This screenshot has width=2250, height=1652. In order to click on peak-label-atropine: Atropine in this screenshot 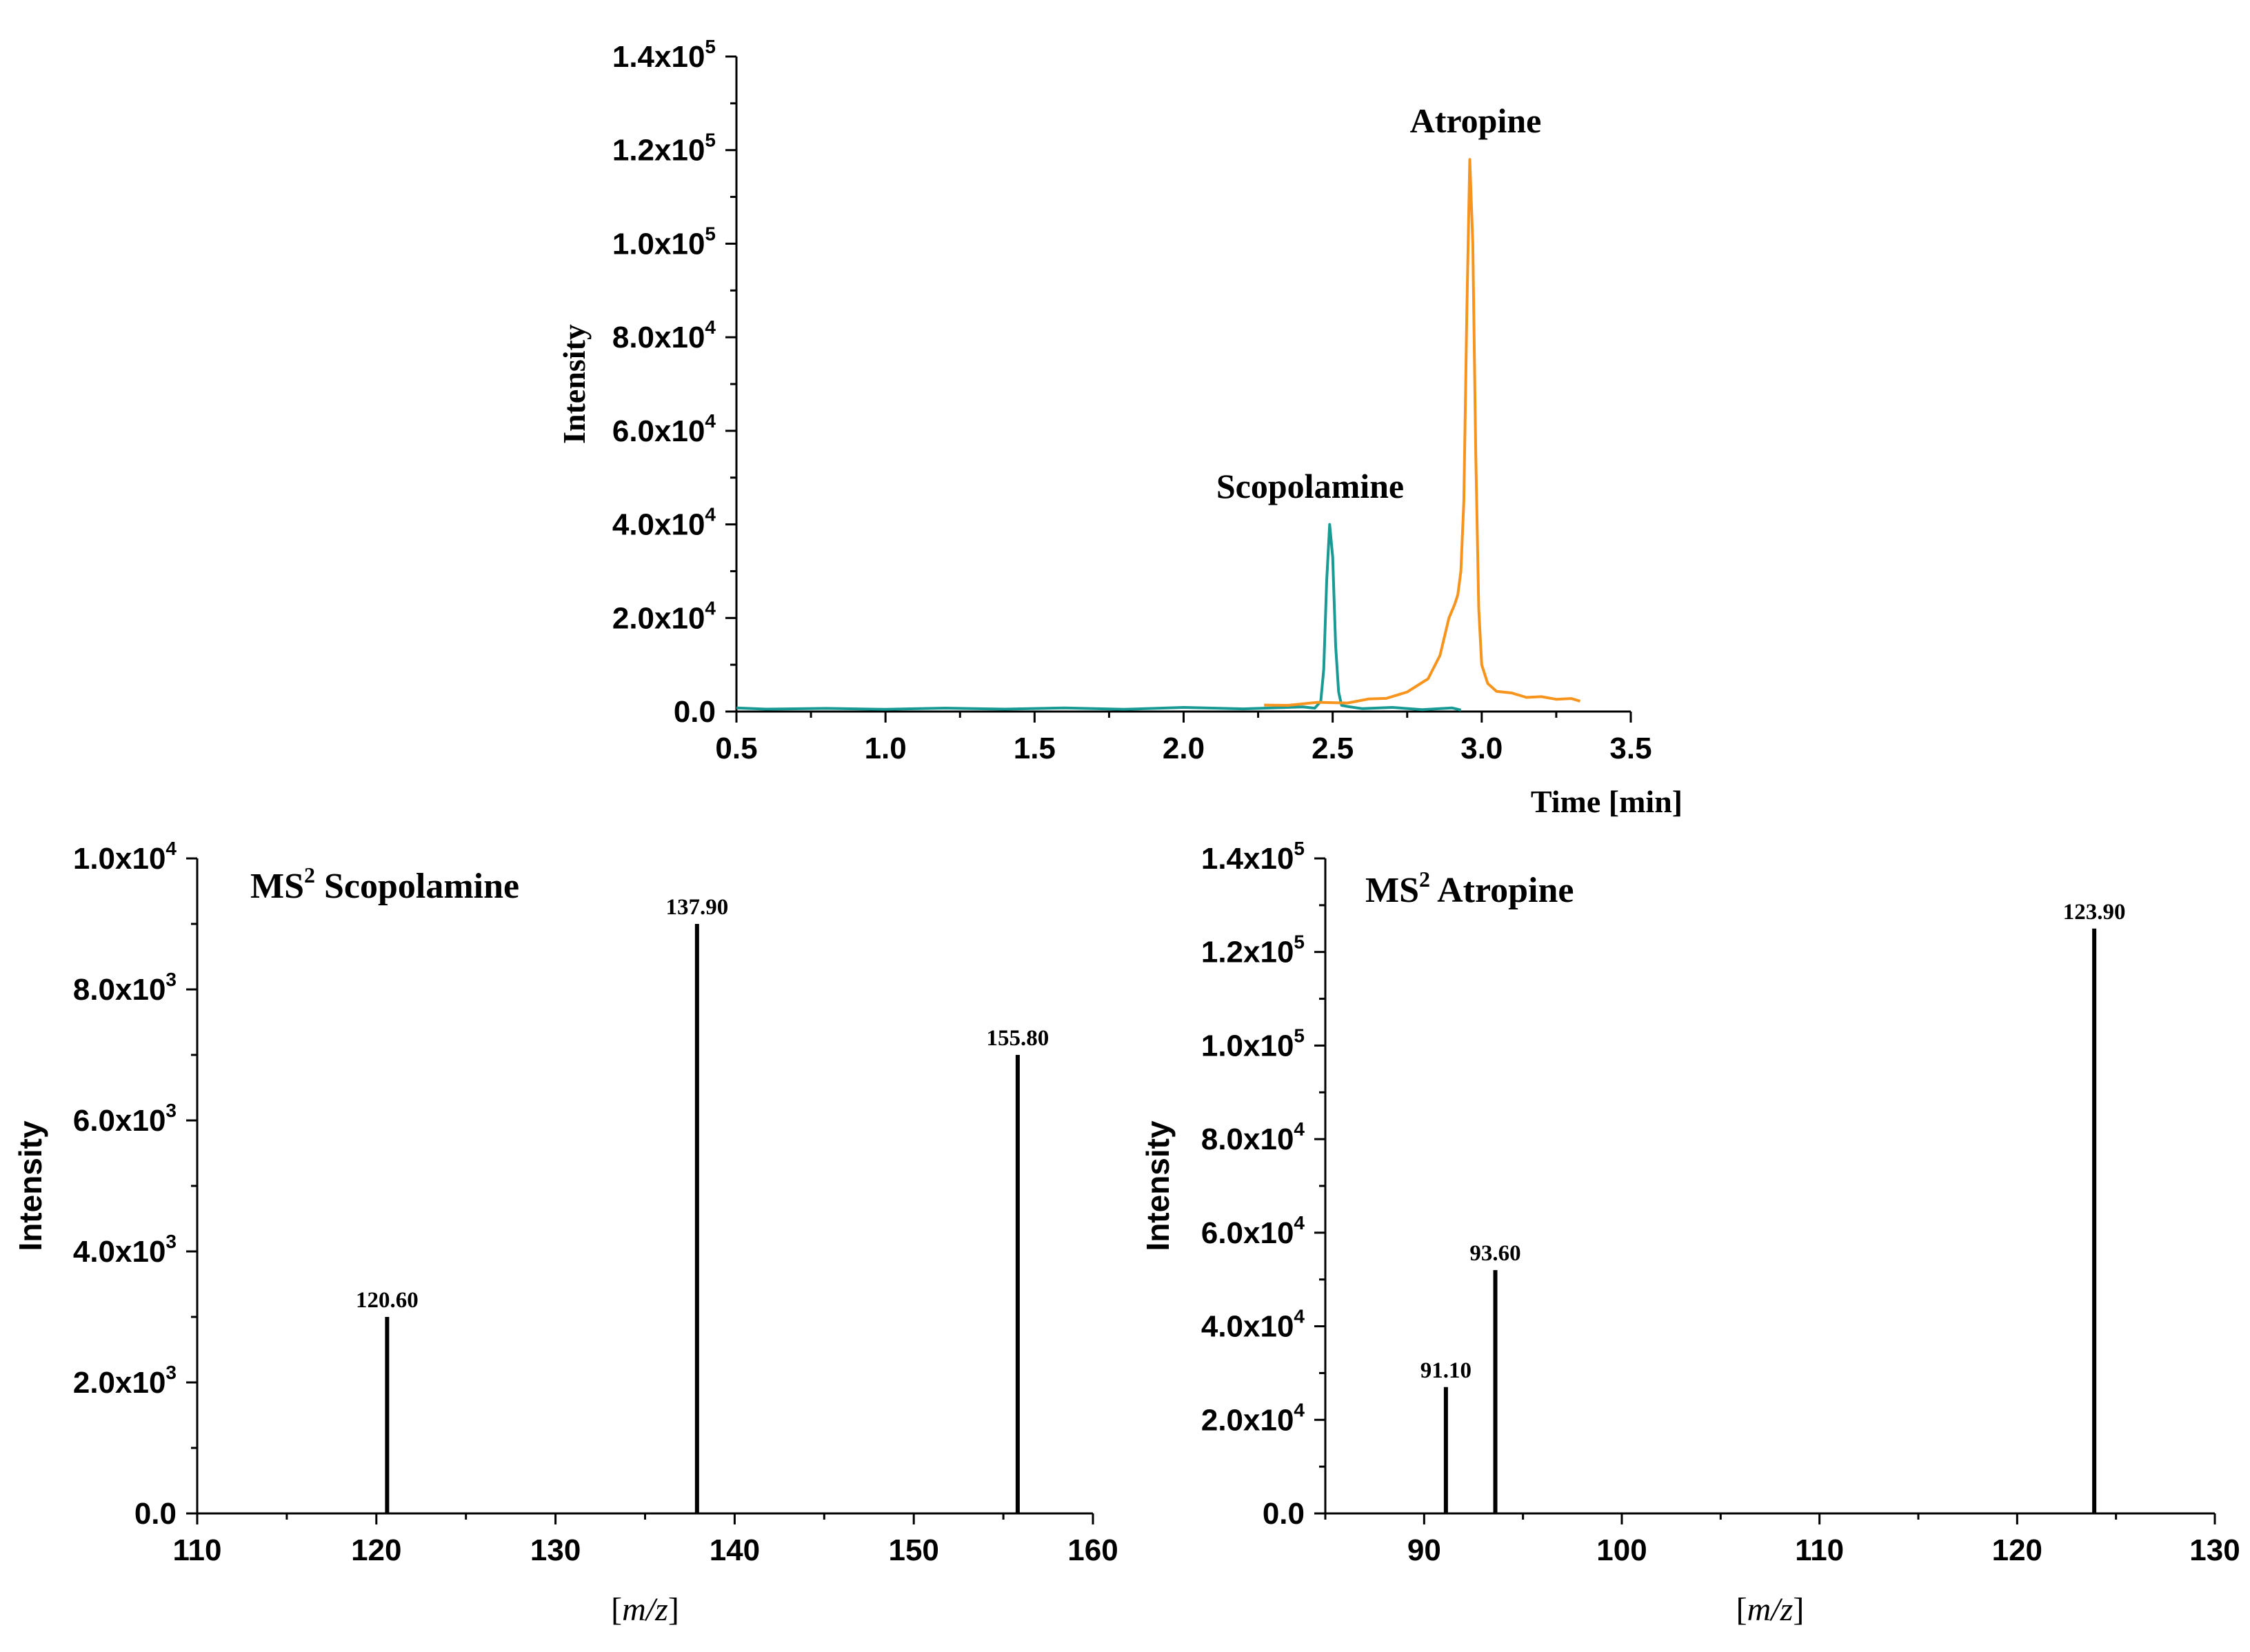, I will do `click(1476, 120)`.